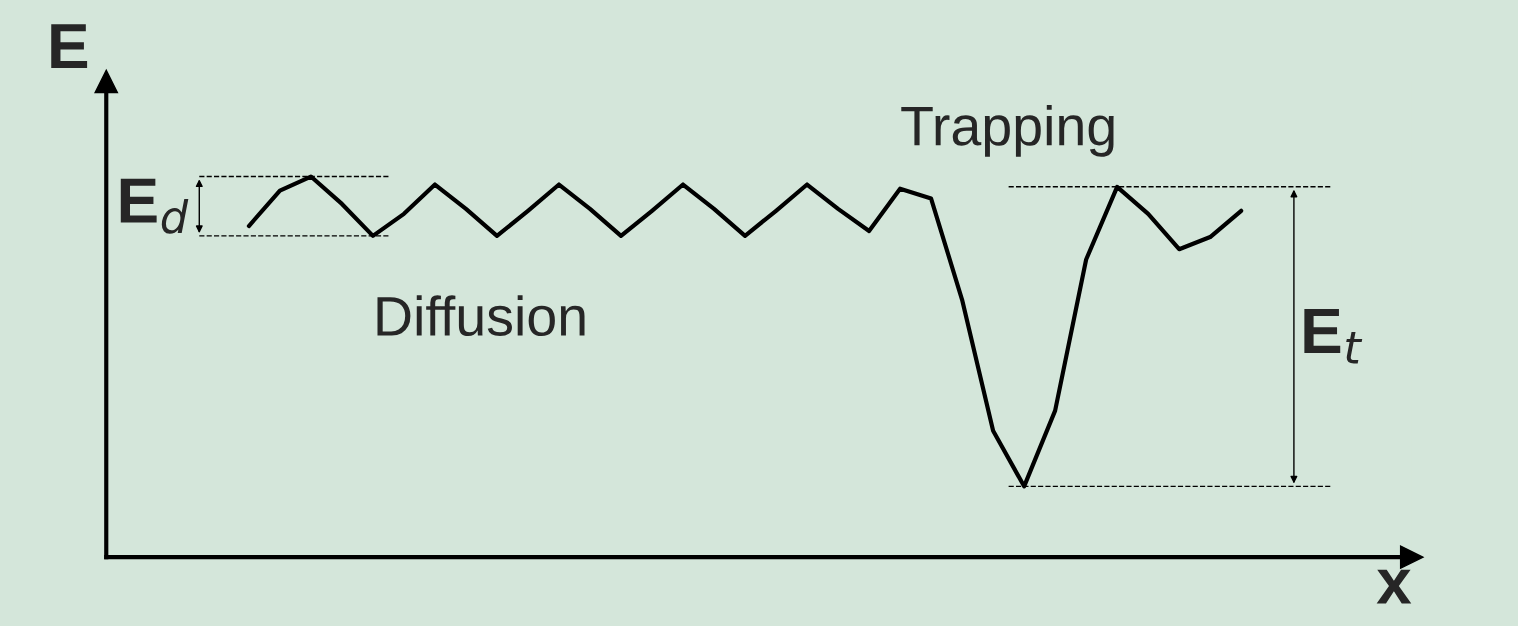  I want to click on y-axis-title: E, so click(69, 46).